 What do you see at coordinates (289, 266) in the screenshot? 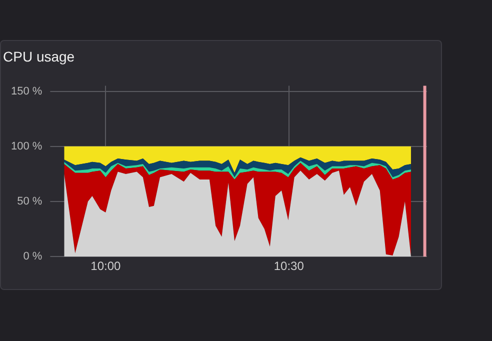
I see `x-tick-label: 10:30` at bounding box center [289, 266].